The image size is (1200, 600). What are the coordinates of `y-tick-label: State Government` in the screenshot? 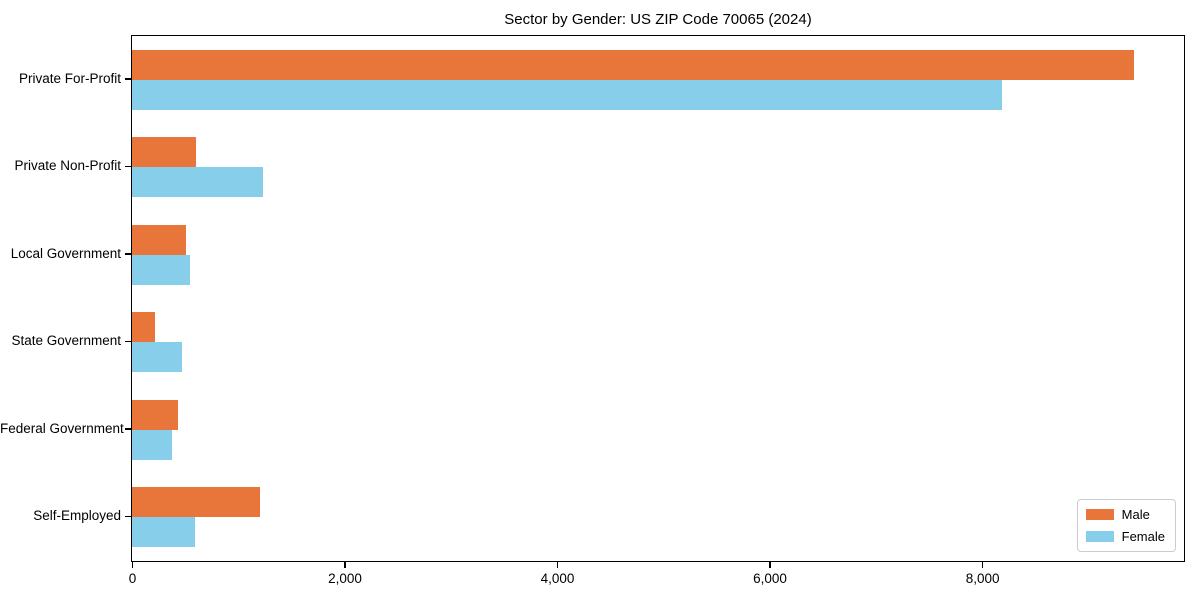 It's located at (66, 341).